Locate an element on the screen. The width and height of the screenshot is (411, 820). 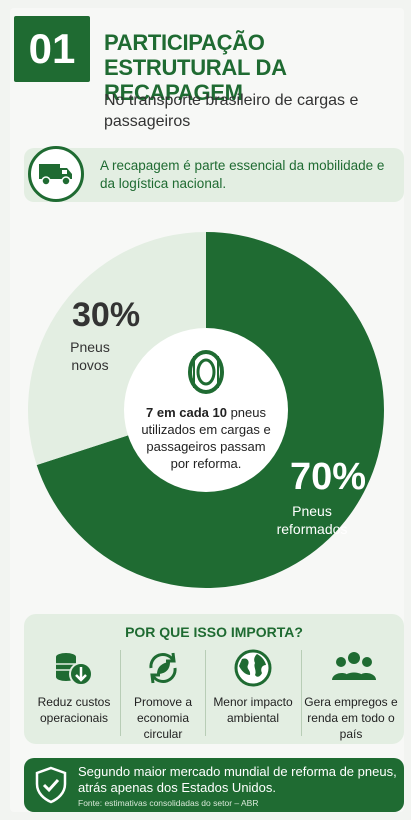
pie-center-hole is located at coordinates (206, 410).